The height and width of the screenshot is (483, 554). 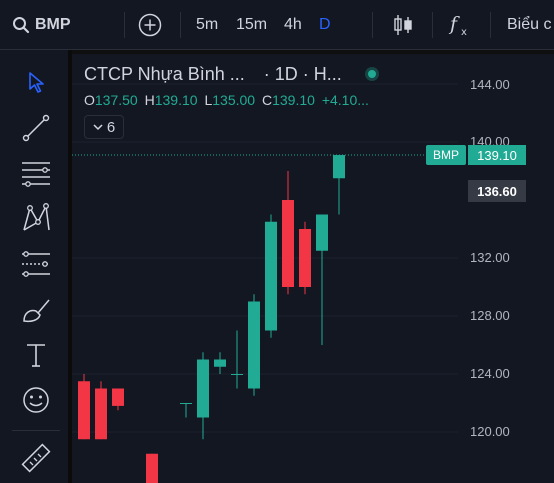 I want to click on last-price-tag: 139.10, so click(x=497, y=155).